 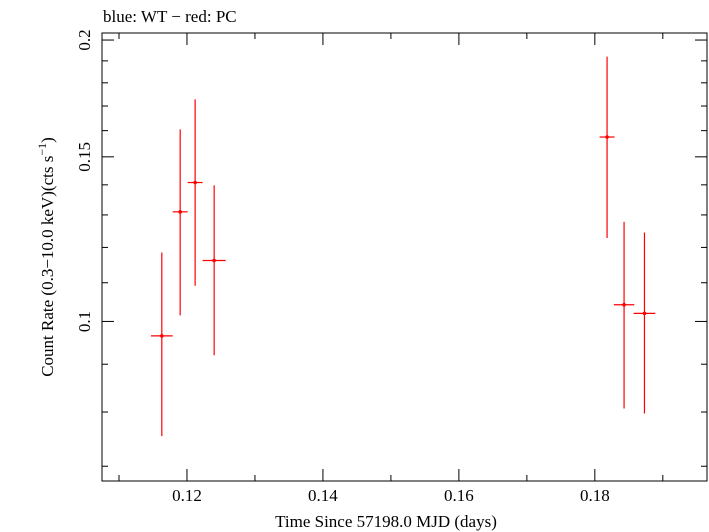 What do you see at coordinates (47, 140) in the screenshot?
I see `y-axis-label-close: )` at bounding box center [47, 140].